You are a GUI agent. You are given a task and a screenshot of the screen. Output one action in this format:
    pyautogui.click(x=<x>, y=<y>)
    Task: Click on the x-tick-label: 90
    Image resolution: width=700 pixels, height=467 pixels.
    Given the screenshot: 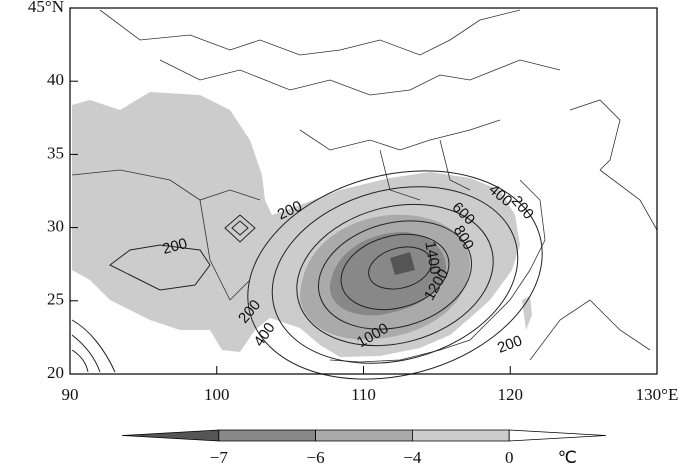 What is the action you would take?
    pyautogui.click(x=70, y=394)
    